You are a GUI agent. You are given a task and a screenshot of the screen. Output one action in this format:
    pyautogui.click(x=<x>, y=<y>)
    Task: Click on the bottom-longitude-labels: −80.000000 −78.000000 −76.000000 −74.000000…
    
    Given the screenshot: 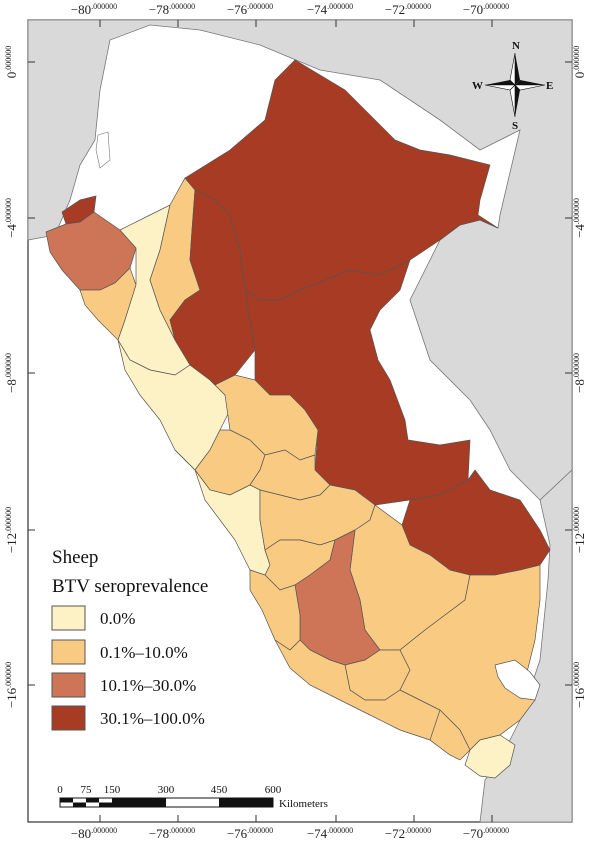 What is the action you would take?
    pyautogui.click(x=290, y=833)
    